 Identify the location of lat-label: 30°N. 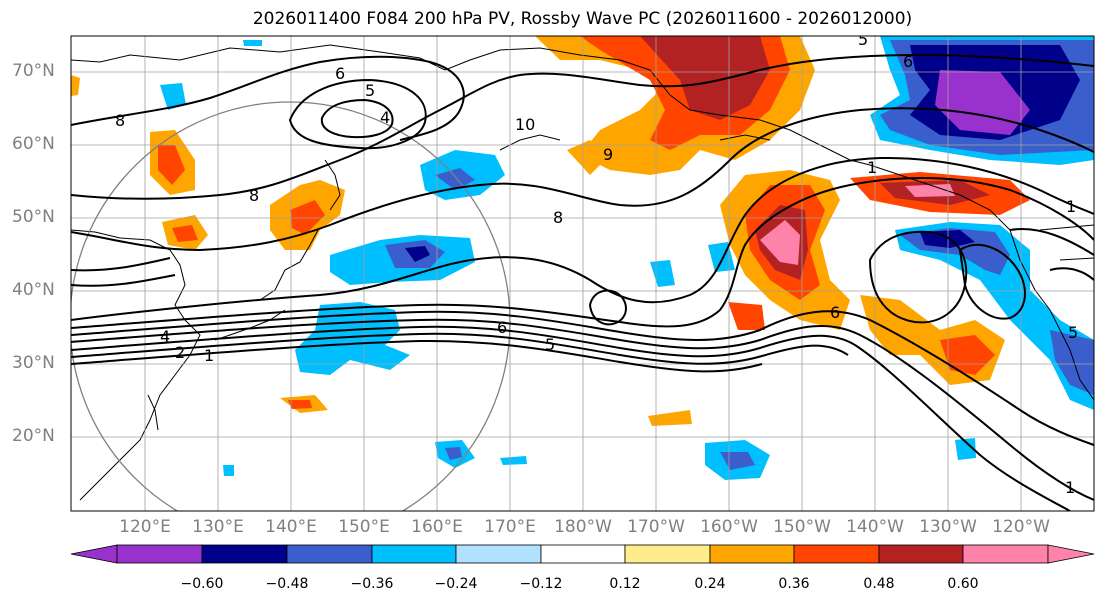
(33, 363).